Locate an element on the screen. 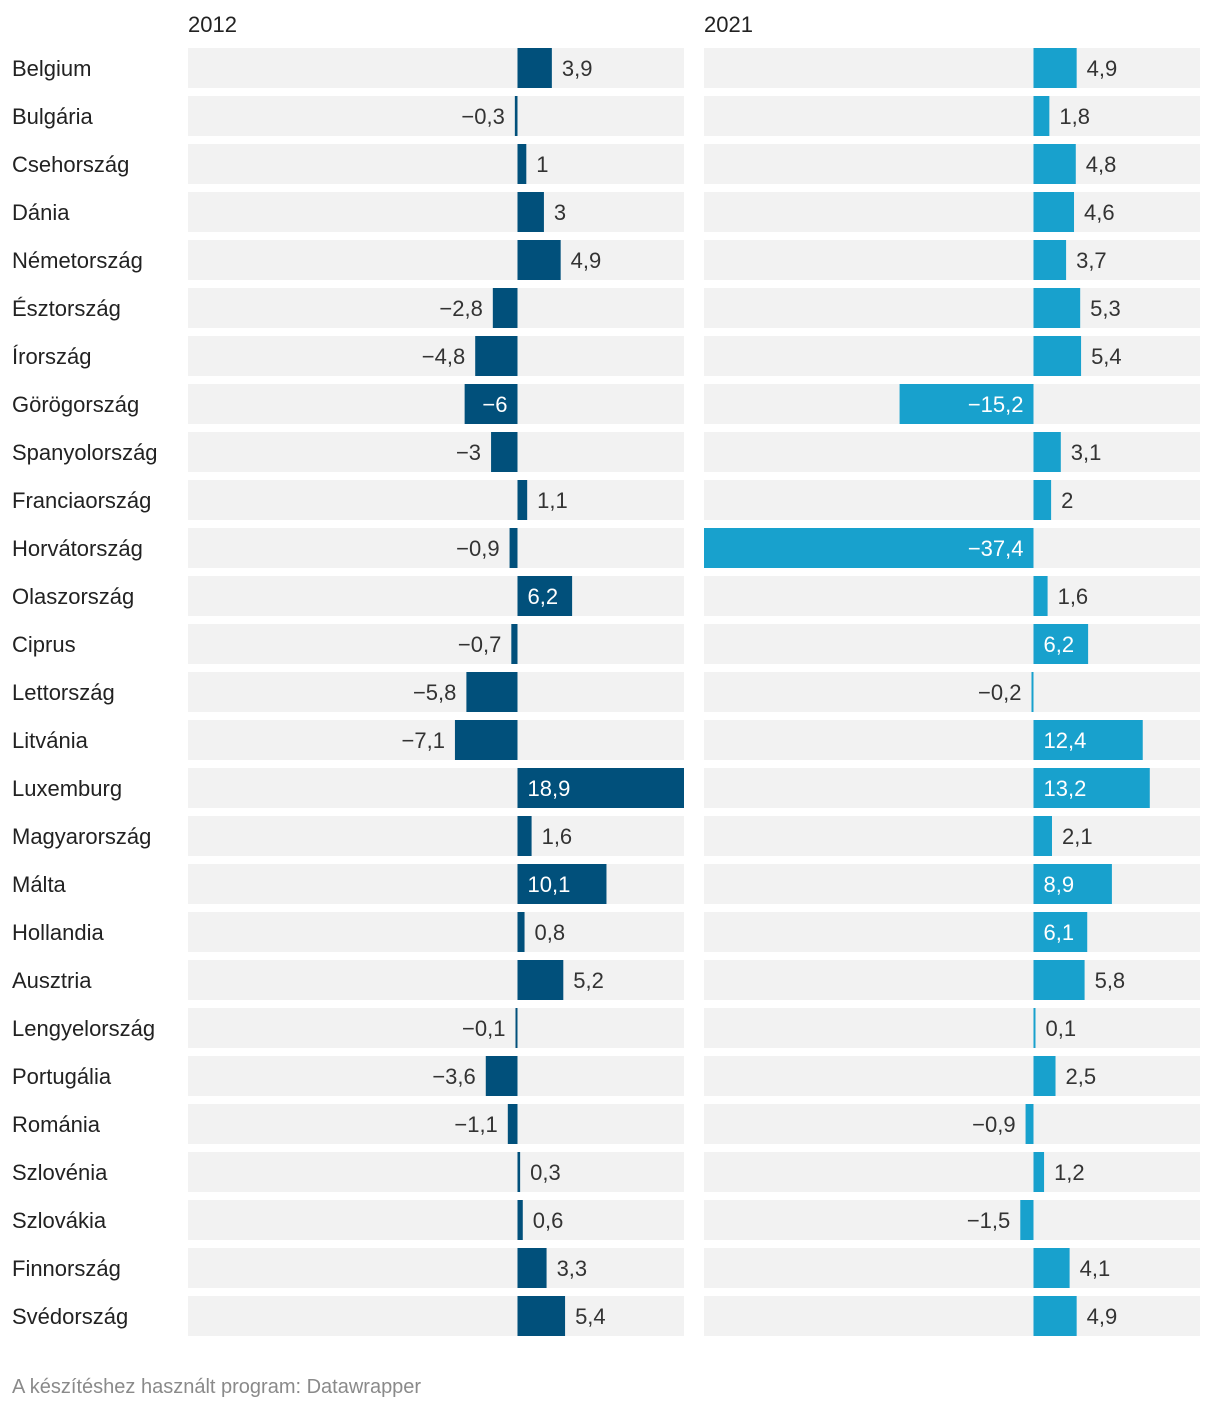 The width and height of the screenshot is (1220, 1412). country-label: Írország is located at coordinates (51, 356).